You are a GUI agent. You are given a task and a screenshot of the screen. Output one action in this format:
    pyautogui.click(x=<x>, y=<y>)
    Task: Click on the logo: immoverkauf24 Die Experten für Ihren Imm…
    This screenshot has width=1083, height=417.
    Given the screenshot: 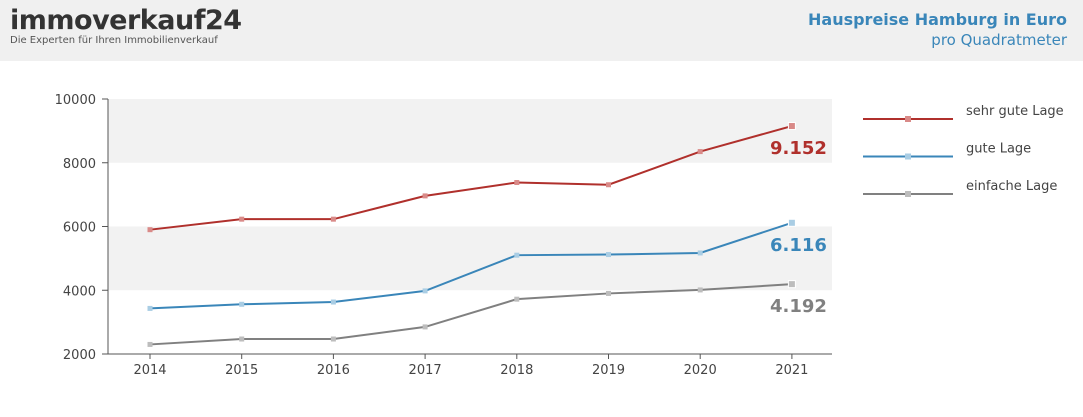 What is the action you would take?
    pyautogui.click(x=126, y=26)
    